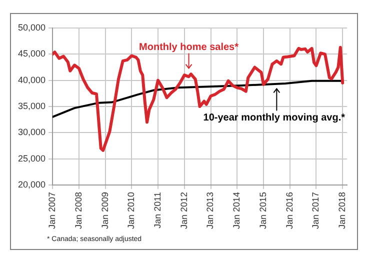  I want to click on y-tick-label: 45,000, so click(32, 53).